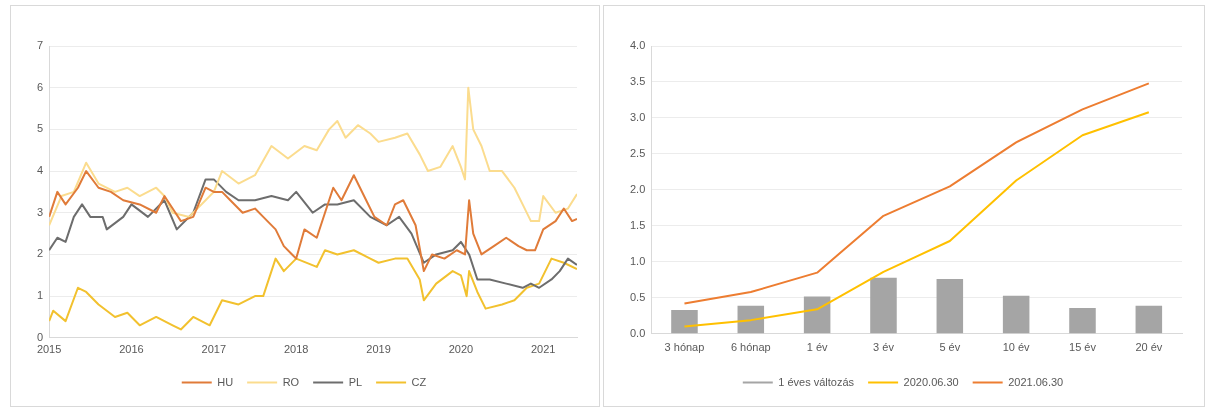 This screenshot has height=412, width=1210. What do you see at coordinates (214, 349) in the screenshot?
I see `x-tick-label: 2017` at bounding box center [214, 349].